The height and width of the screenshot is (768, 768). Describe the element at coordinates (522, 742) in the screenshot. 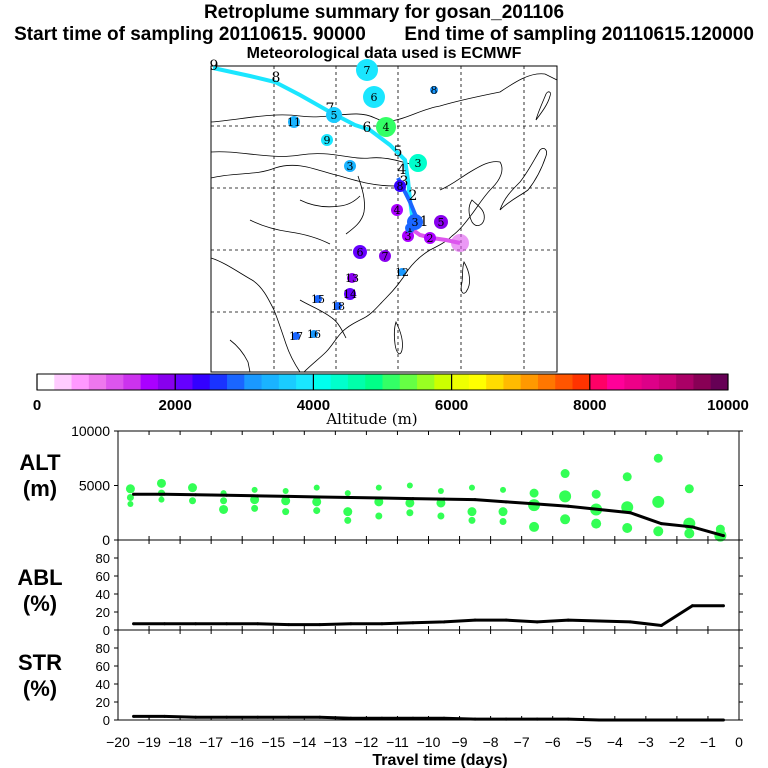

I see `x-tick-label: −7` at that location.